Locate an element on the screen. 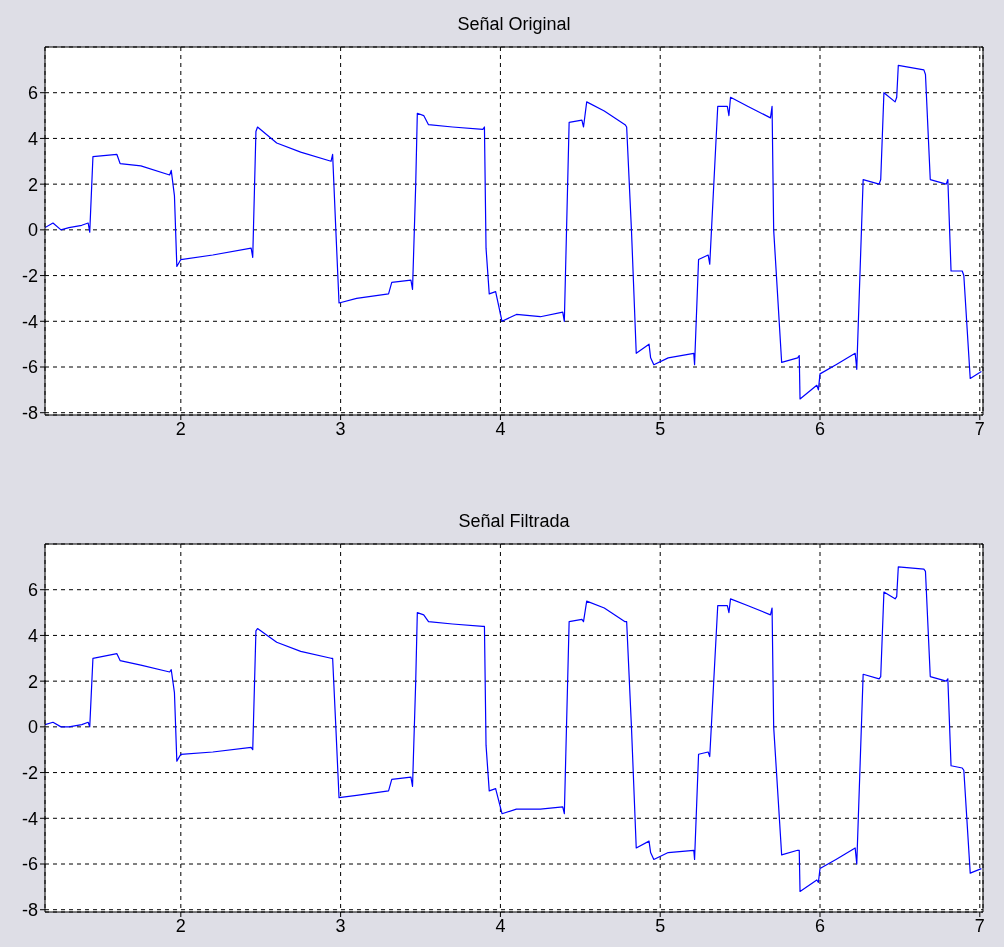  chart-title: Señal Filtrada is located at coordinates (514, 521).